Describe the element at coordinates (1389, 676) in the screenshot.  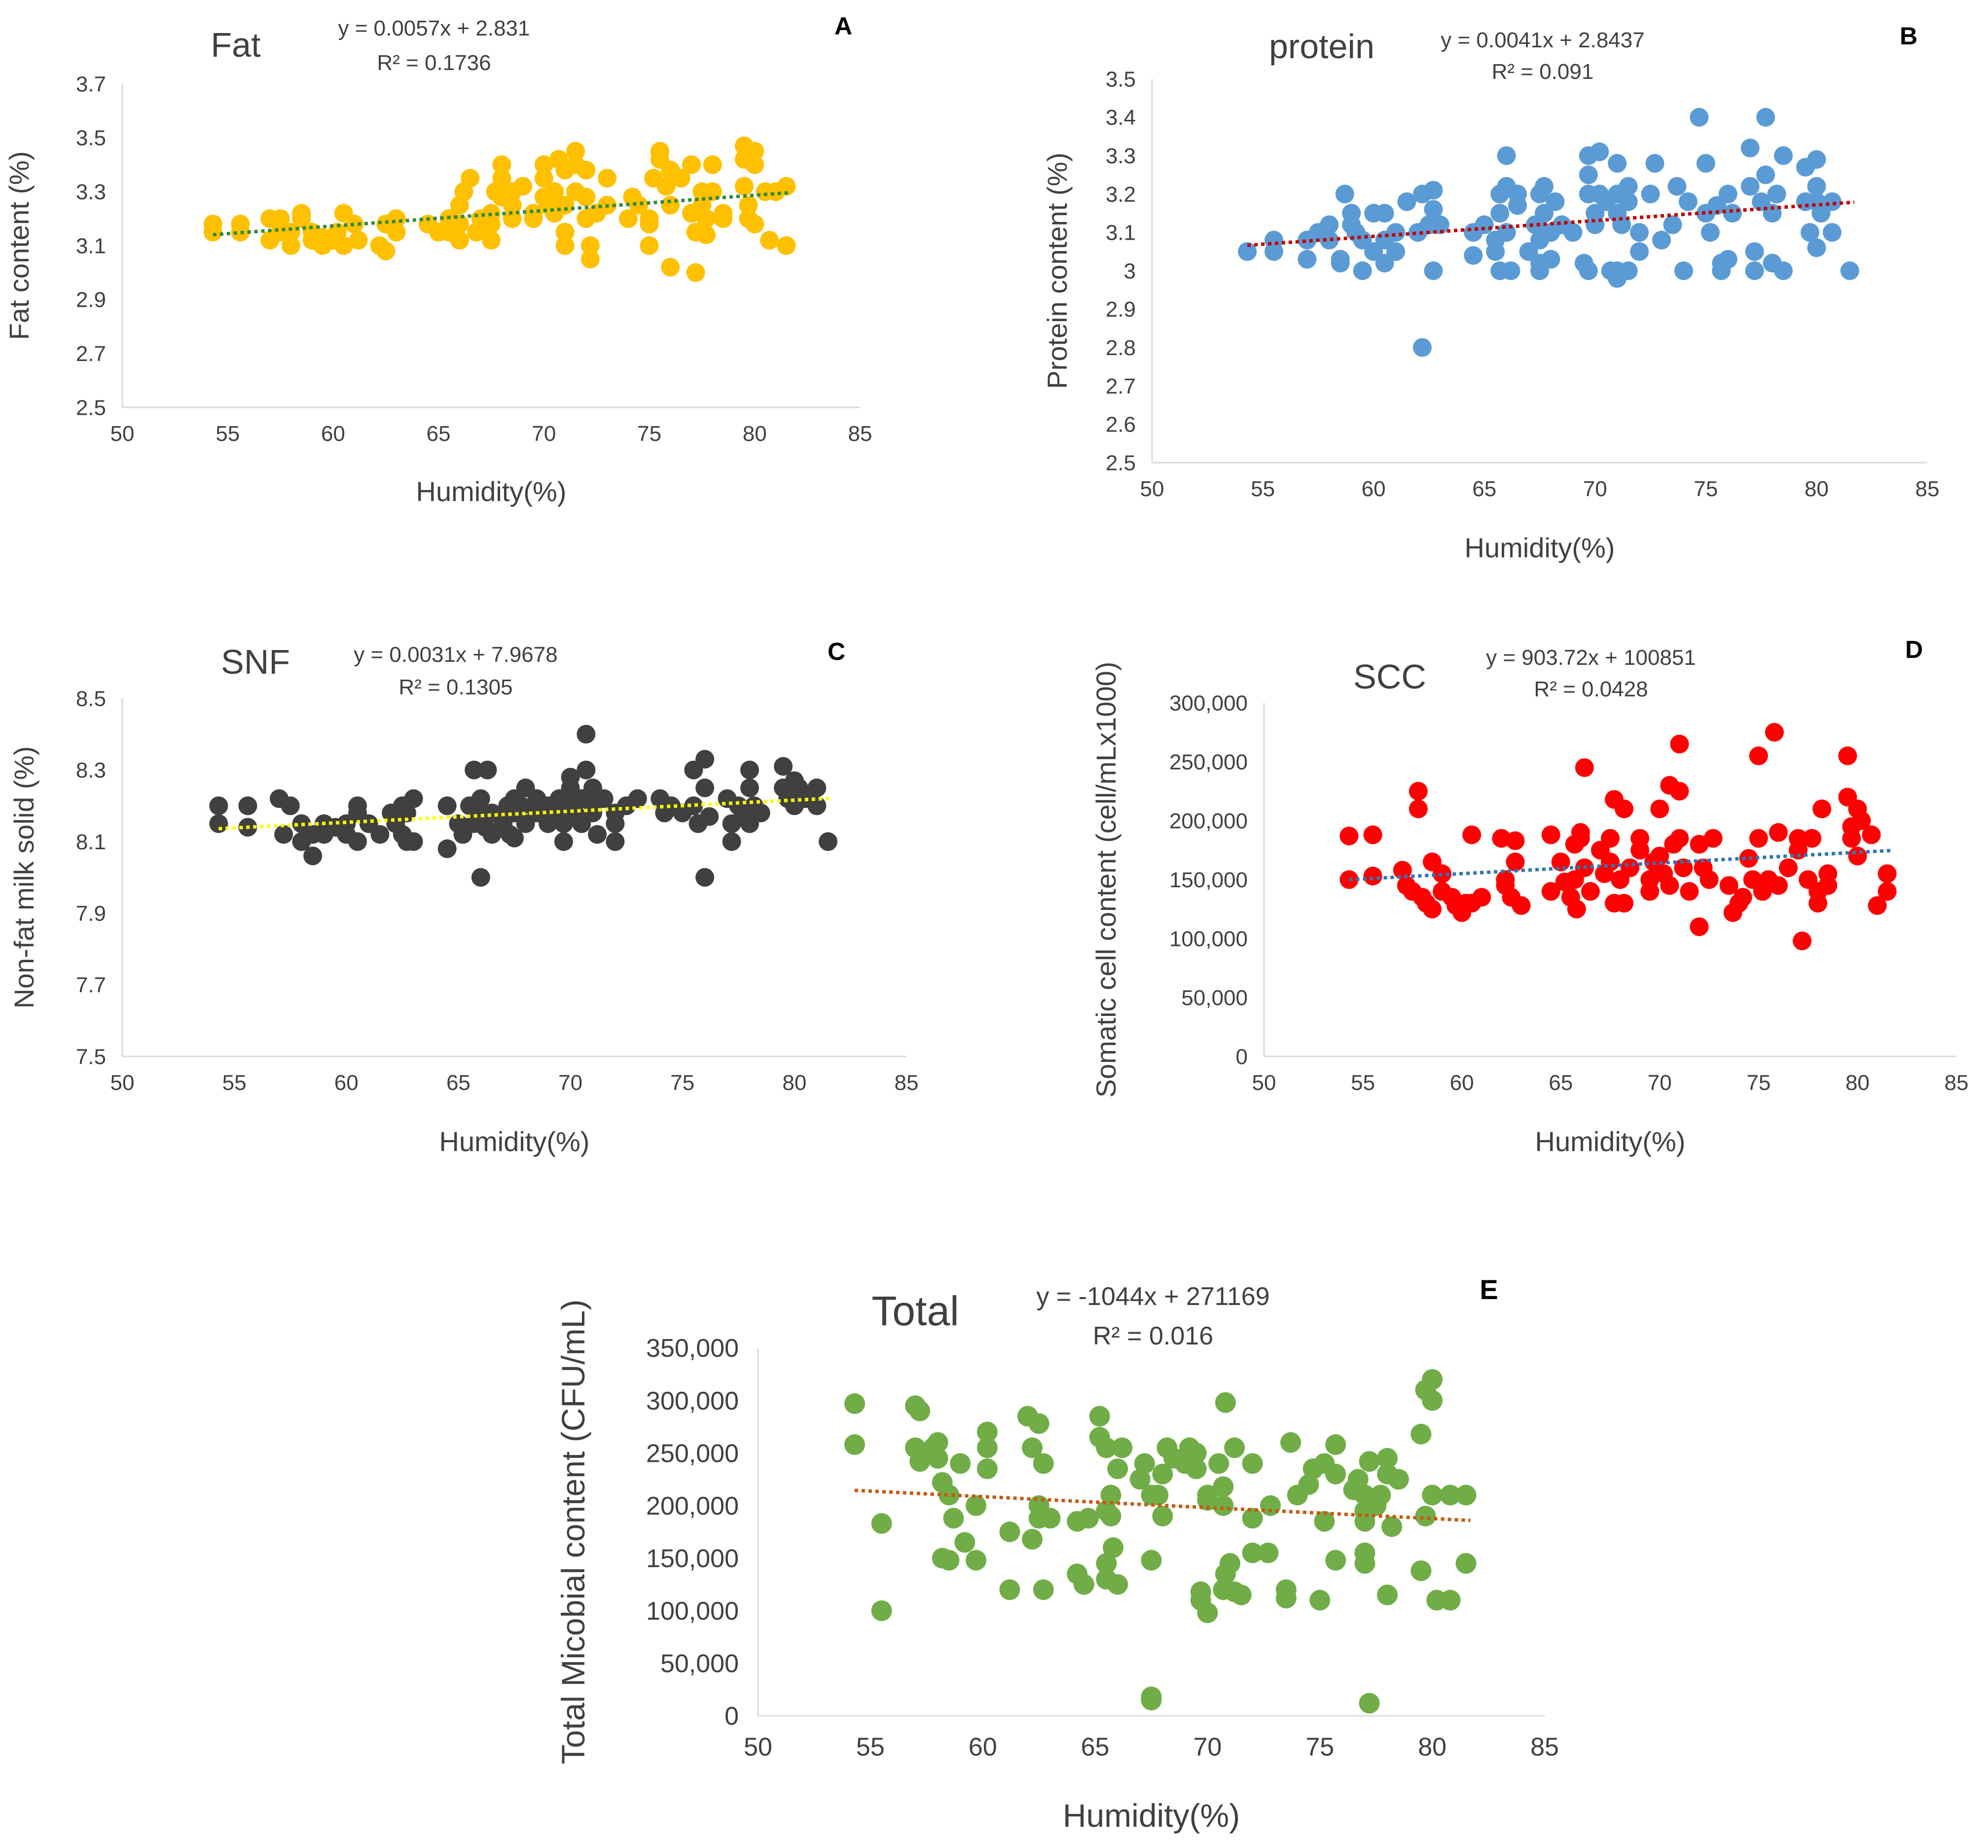
I see `chart-title: SCC` at that location.